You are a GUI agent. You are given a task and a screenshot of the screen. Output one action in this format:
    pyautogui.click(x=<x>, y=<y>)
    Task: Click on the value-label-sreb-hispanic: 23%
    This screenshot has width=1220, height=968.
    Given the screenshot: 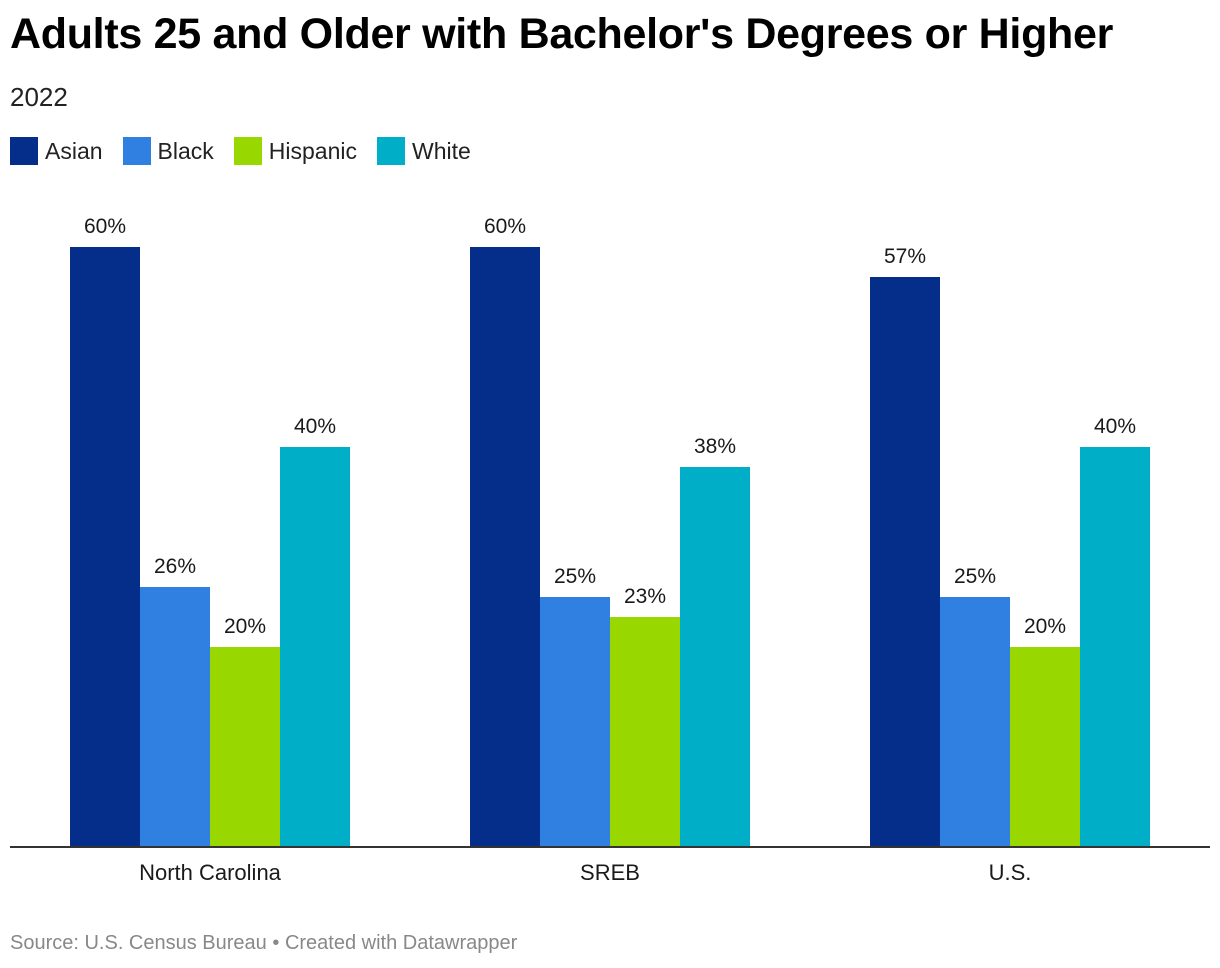 What is the action you would take?
    pyautogui.click(x=645, y=596)
    